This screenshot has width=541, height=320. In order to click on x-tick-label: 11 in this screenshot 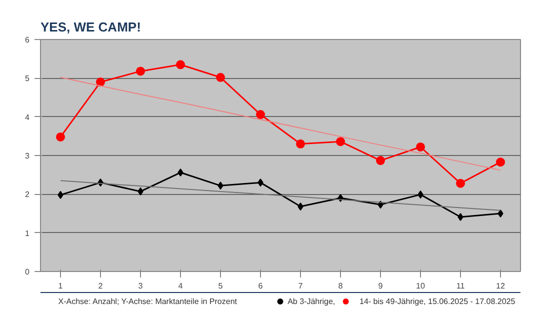, I will do `click(461, 286)`.